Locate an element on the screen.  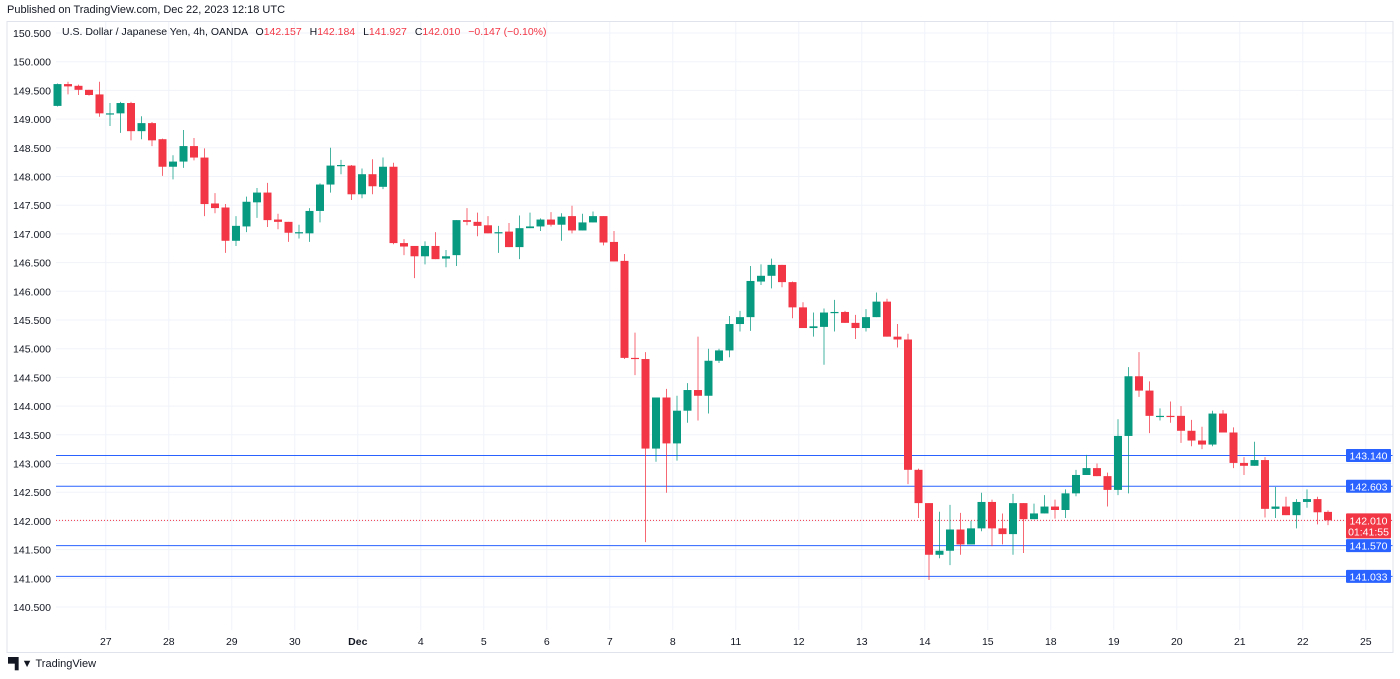
high-label: H is located at coordinates (313, 32).